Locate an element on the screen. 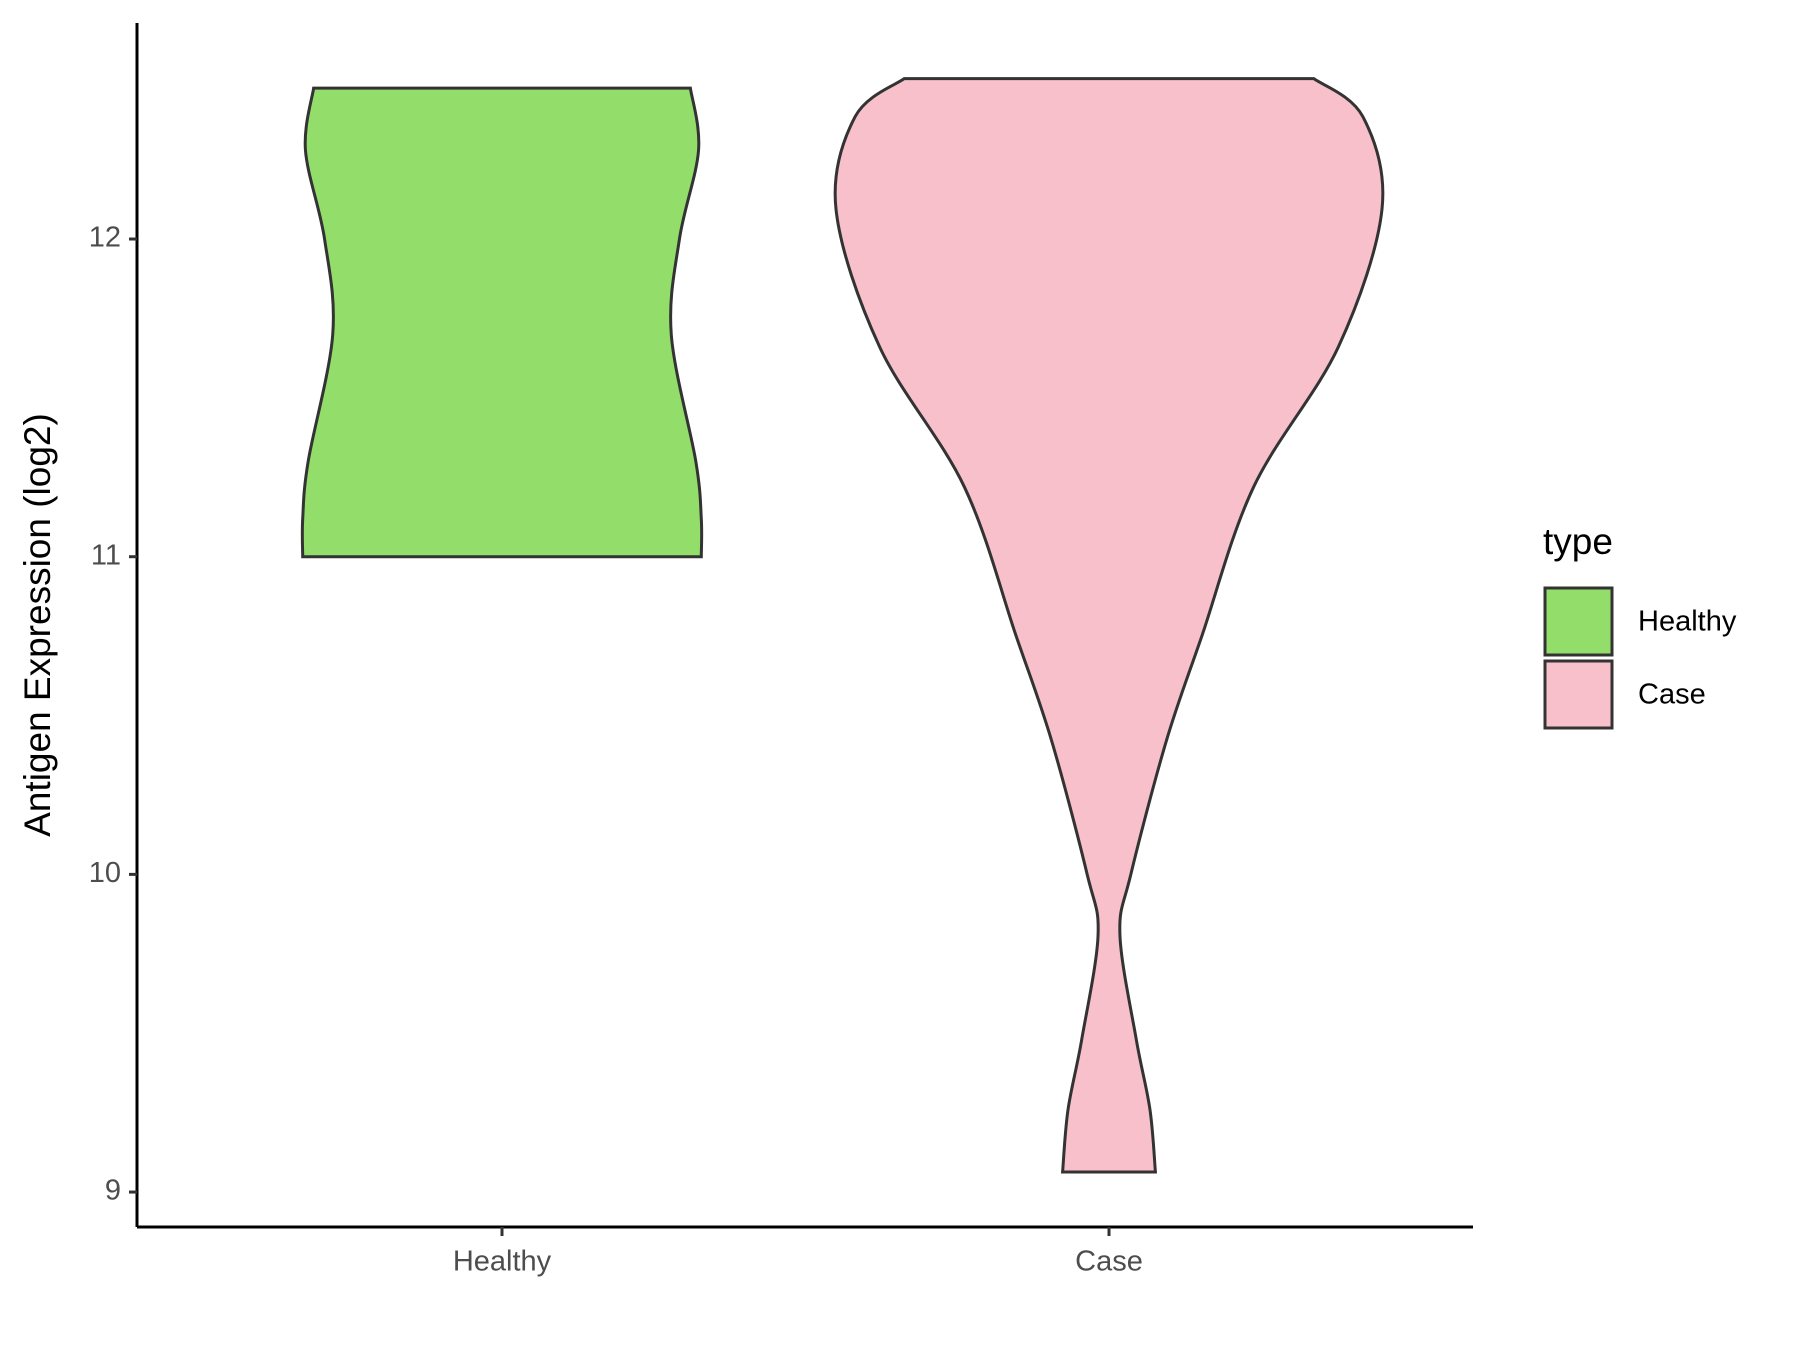 Image resolution: width=1800 pixels, height=1355 pixels. y-tick-label: 9 is located at coordinates (113, 1191).